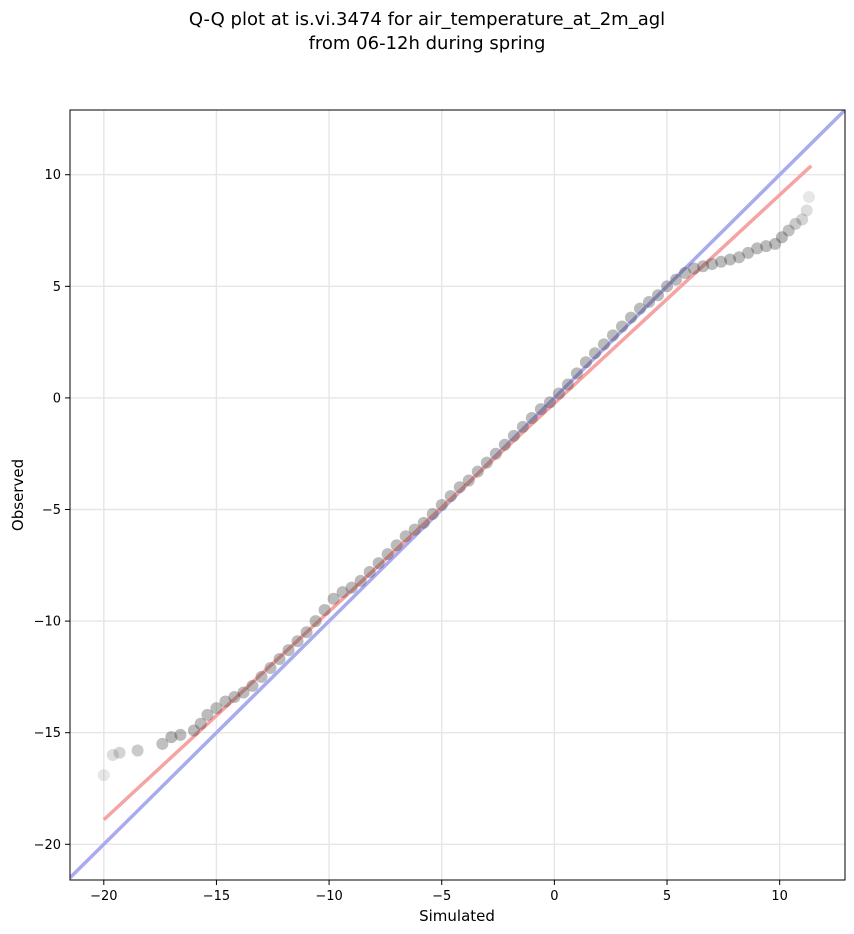  What do you see at coordinates (441, 896) in the screenshot?
I see `x-tick-label: −5` at bounding box center [441, 896].